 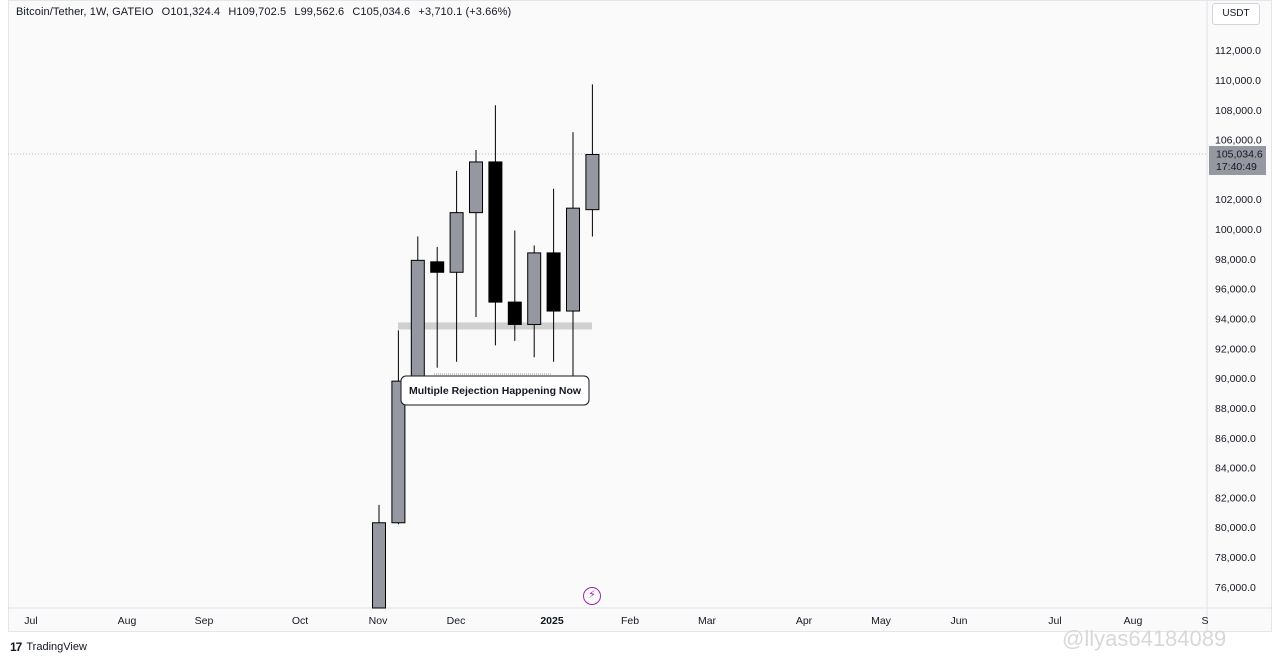 What do you see at coordinates (552, 621) in the screenshot?
I see `x-tick-label: 2025` at bounding box center [552, 621].